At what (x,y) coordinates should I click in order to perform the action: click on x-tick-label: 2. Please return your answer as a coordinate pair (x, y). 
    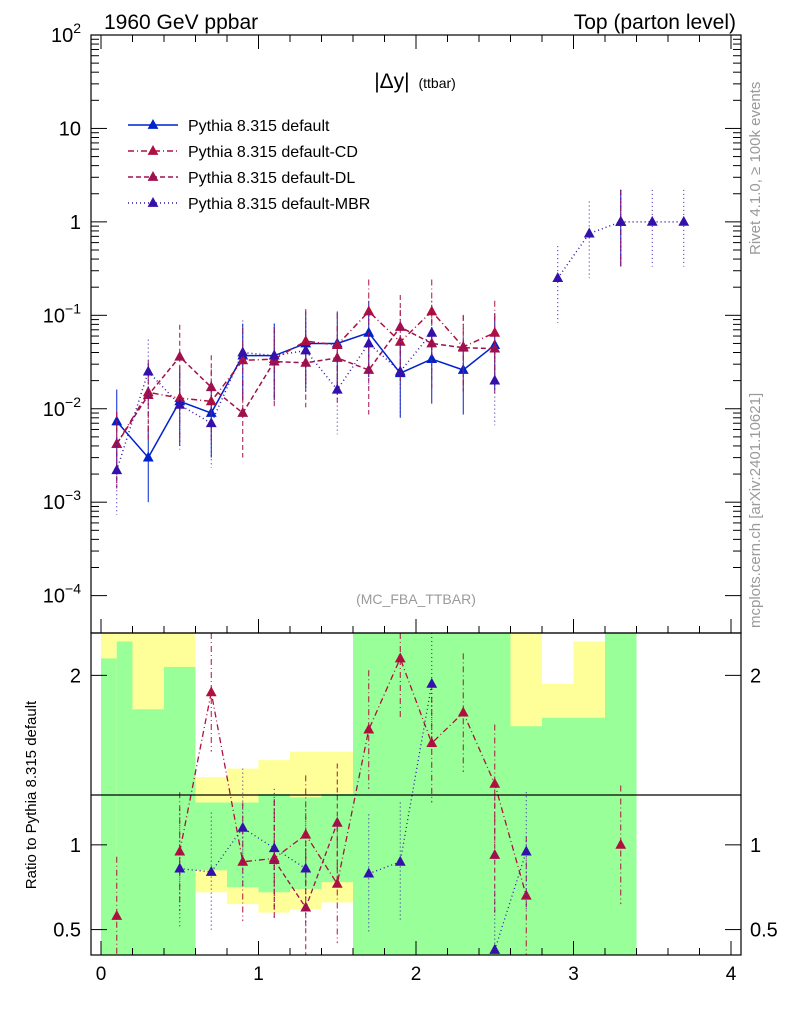
    Looking at the image, I should click on (416, 974).